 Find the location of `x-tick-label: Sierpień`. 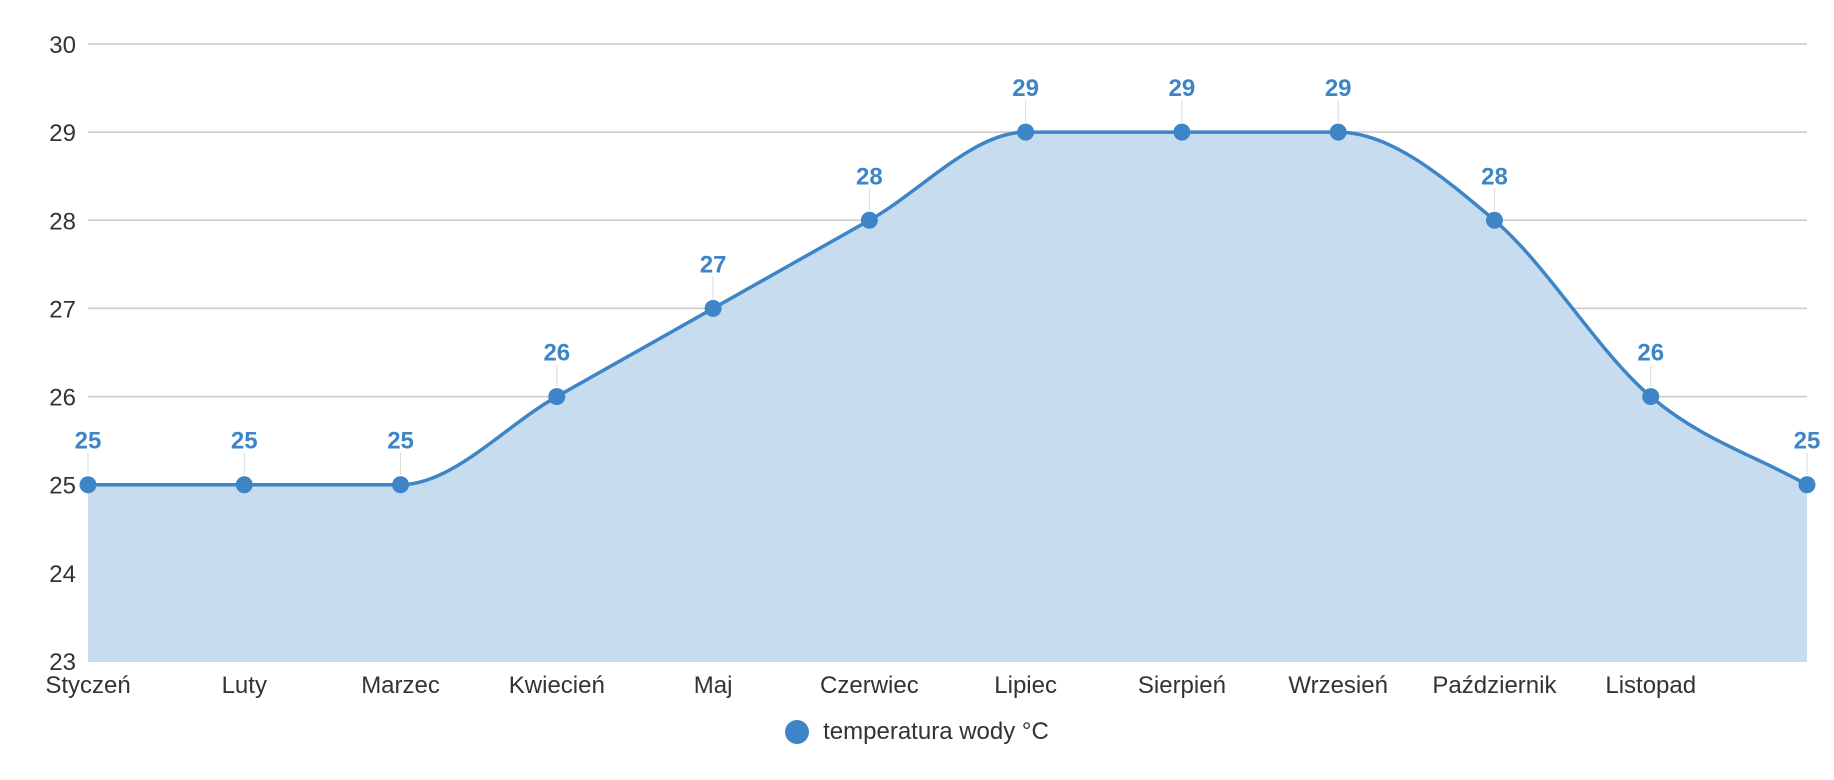

x-tick-label: Sierpień is located at coordinates (1182, 685).